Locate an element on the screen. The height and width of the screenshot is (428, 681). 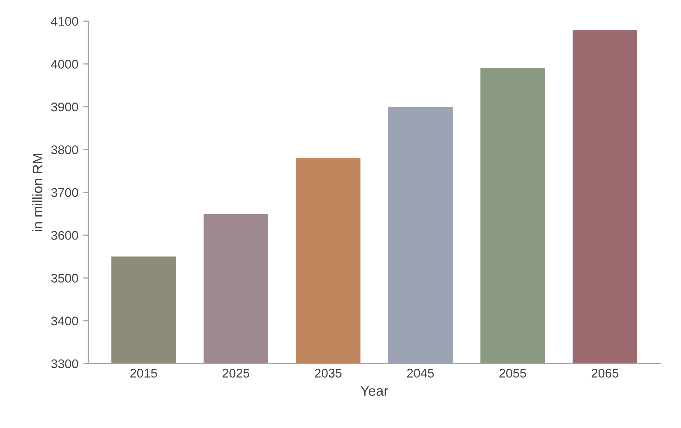
y-tick-label: 3500 is located at coordinates (64, 278).